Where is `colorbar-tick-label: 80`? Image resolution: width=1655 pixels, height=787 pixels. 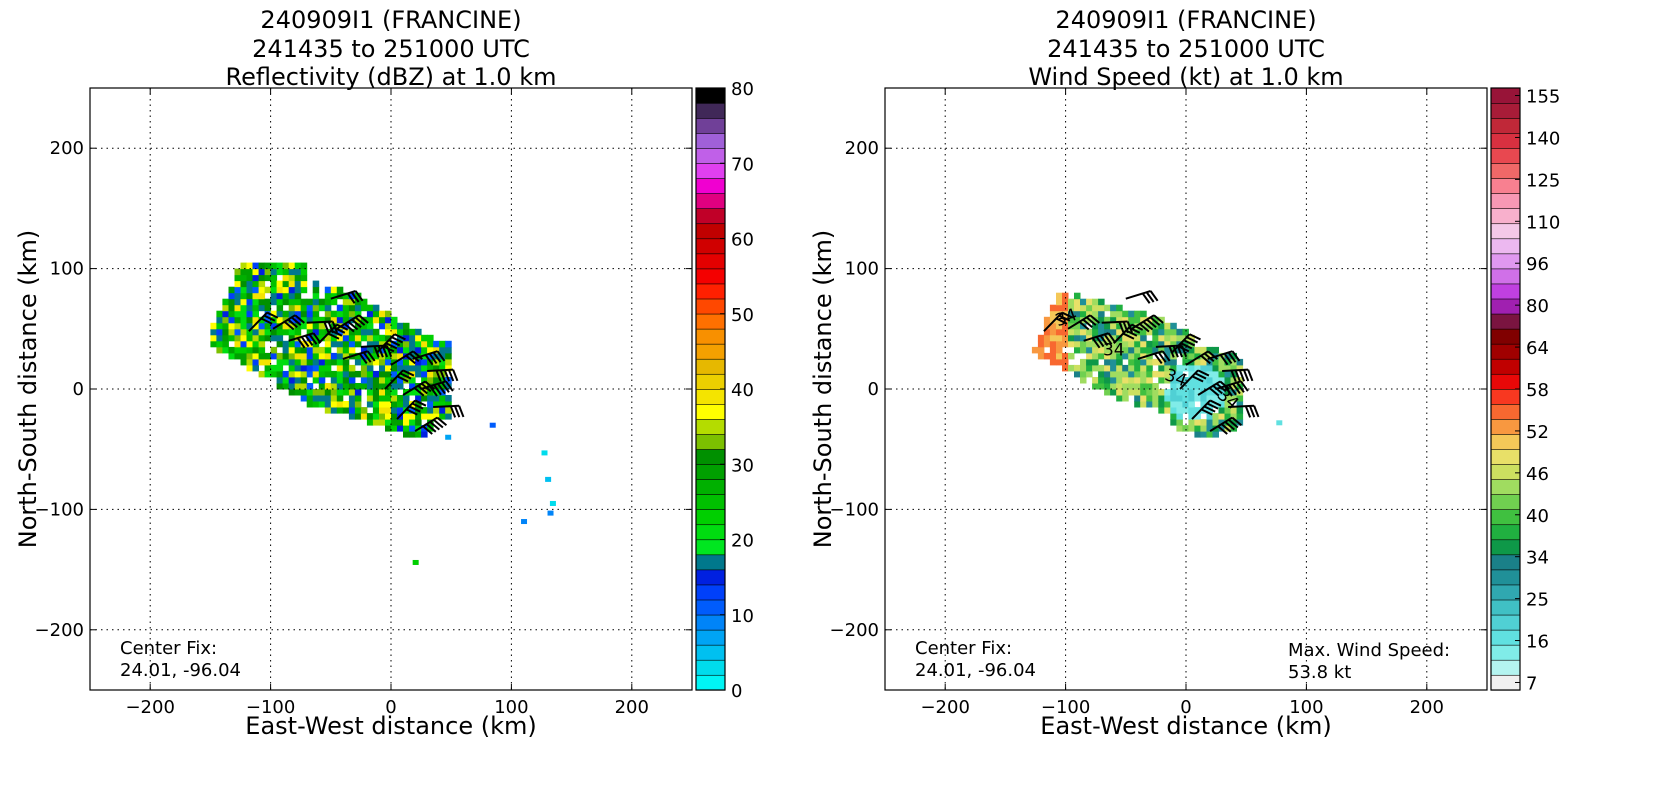 colorbar-tick-label: 80 is located at coordinates (1537, 306).